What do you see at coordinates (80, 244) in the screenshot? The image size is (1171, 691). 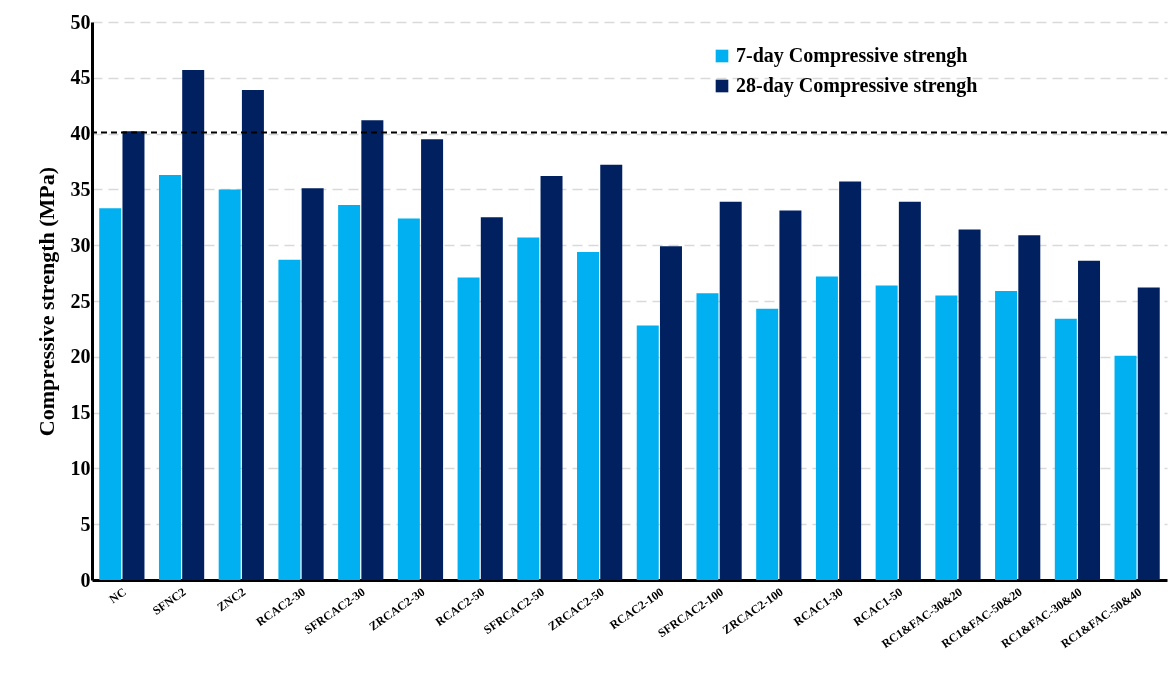 I see `y-tick-label: 30` at bounding box center [80, 244].